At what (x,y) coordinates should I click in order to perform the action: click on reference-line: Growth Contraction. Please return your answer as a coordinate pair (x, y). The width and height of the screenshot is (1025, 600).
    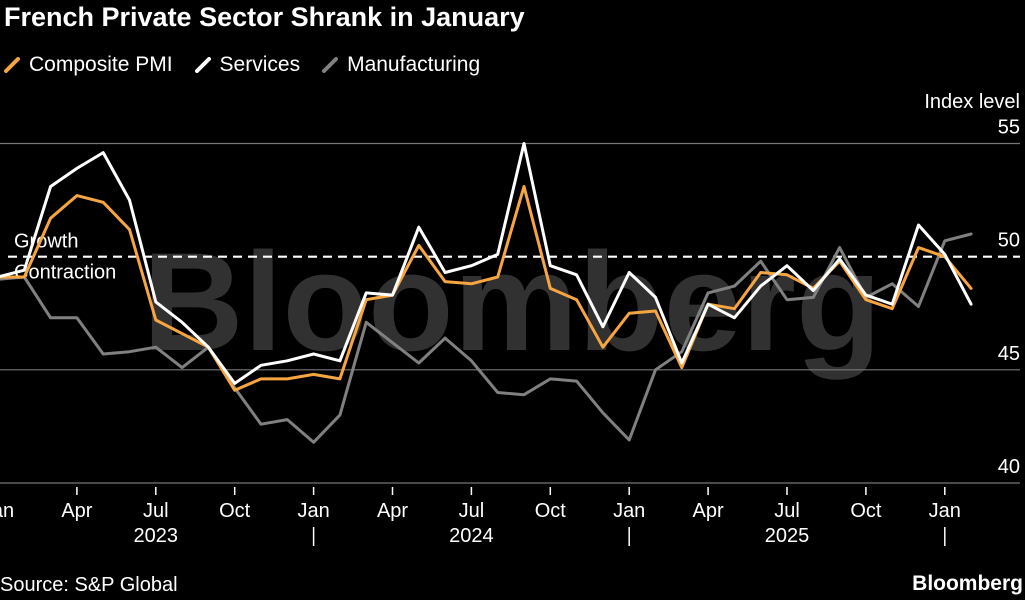
    Looking at the image, I should click on (514, 257).